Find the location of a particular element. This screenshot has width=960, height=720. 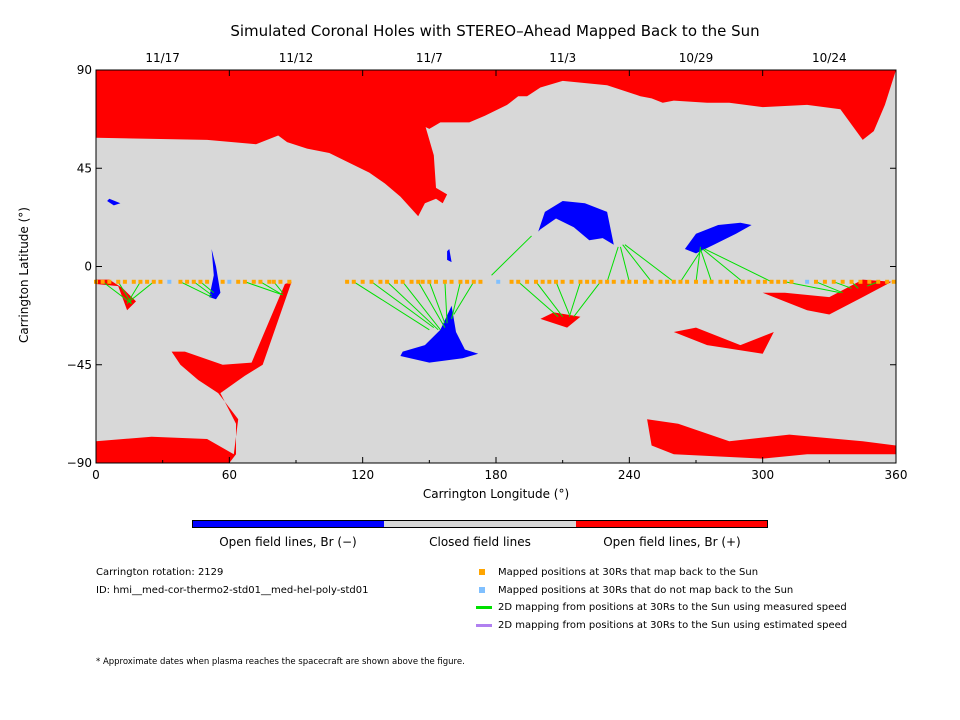

x-tick-label-300: 300 is located at coordinates (762, 475).